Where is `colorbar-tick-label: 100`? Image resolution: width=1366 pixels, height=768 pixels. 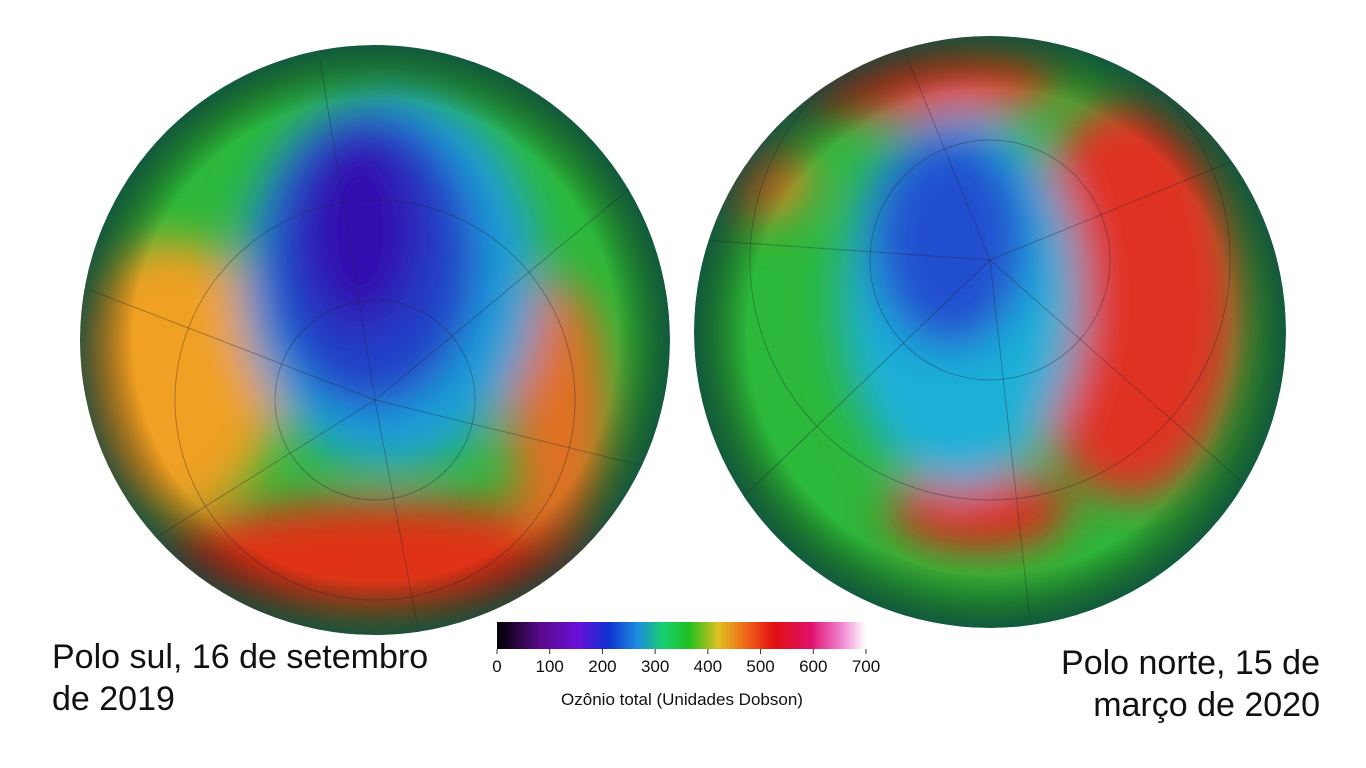 colorbar-tick-label: 100 is located at coordinates (550, 666).